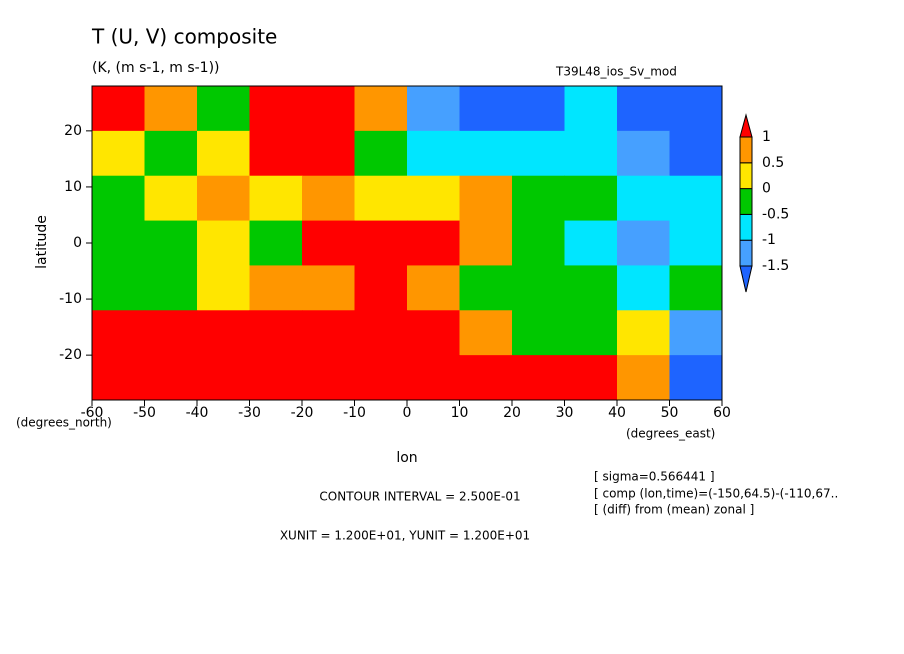 The image size is (904, 654). I want to click on x-tick-label: 10, so click(460, 413).